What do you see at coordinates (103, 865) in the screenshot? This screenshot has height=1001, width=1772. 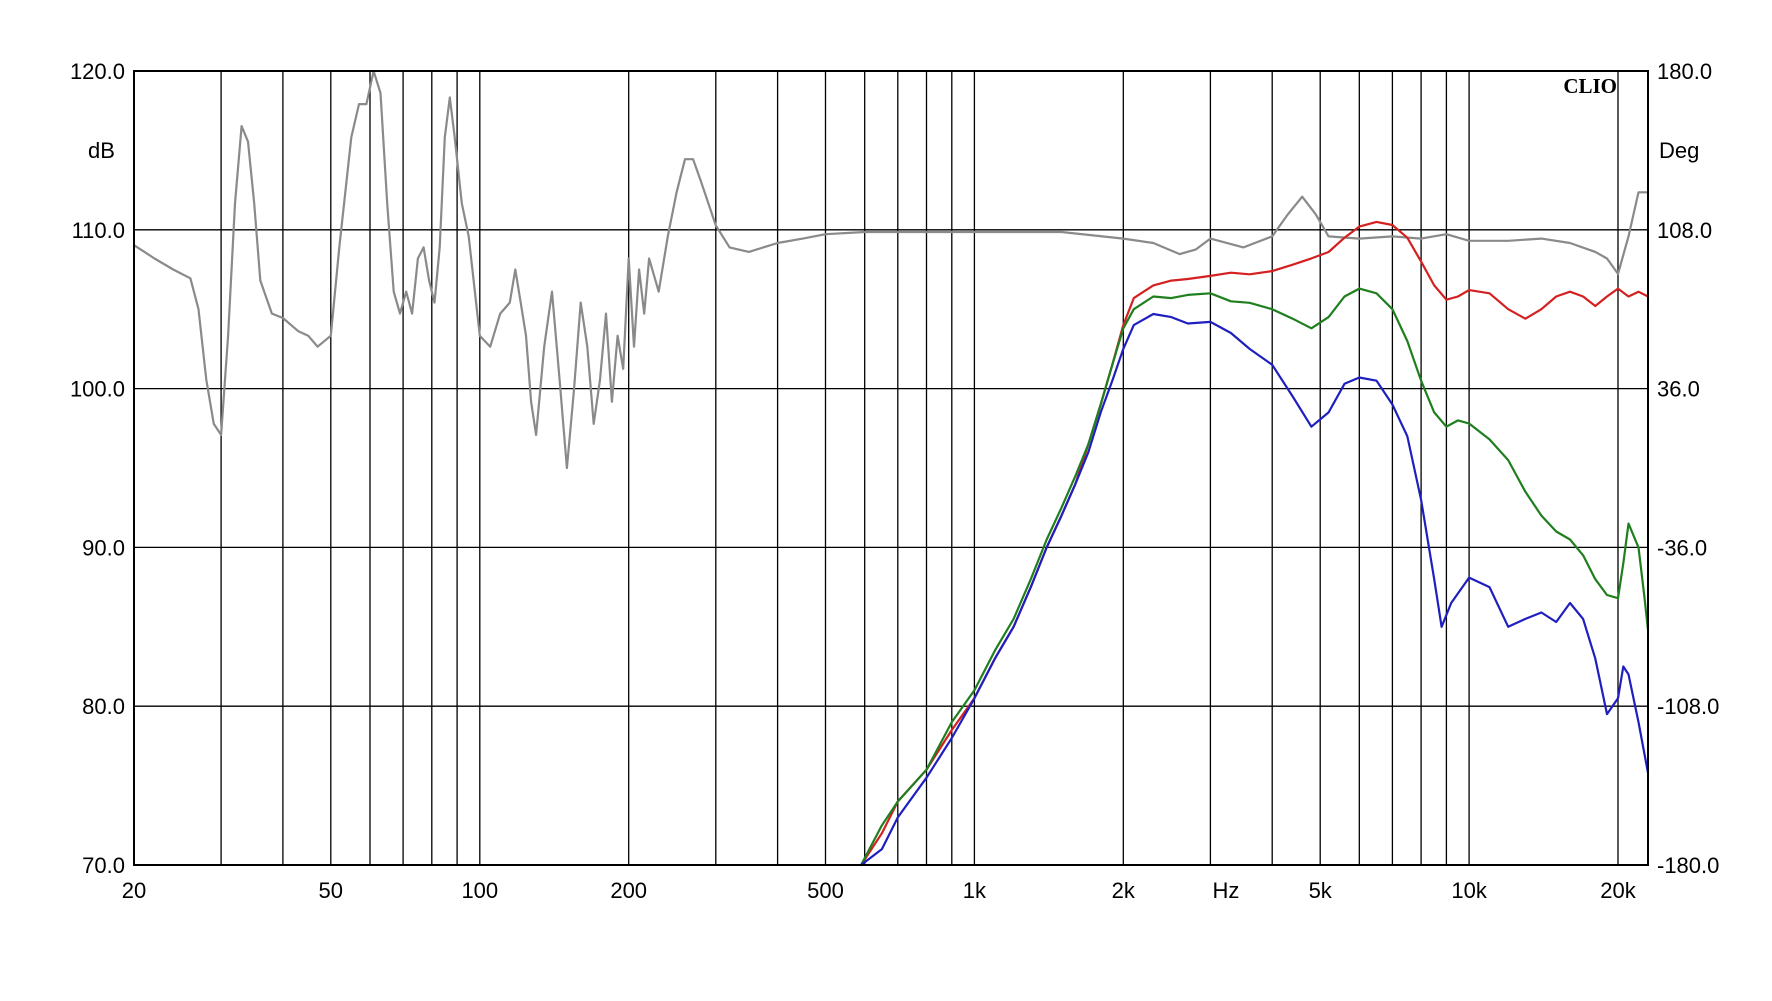 I see `y-left-tick-label: 70.0` at bounding box center [103, 865].